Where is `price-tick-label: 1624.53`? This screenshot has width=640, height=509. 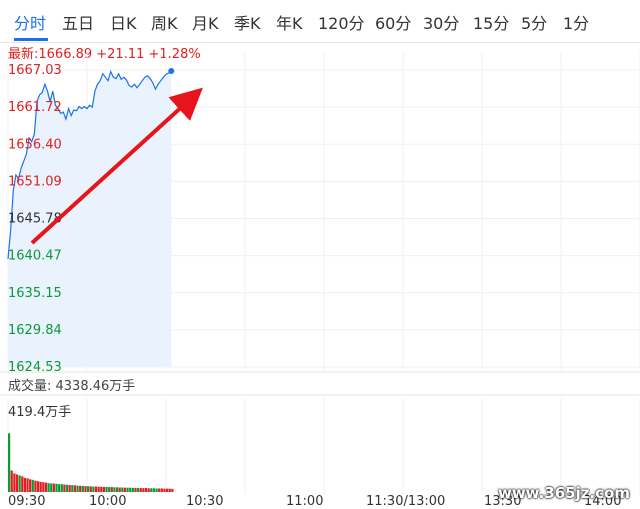 price-tick-label: 1624.53 is located at coordinates (35, 367).